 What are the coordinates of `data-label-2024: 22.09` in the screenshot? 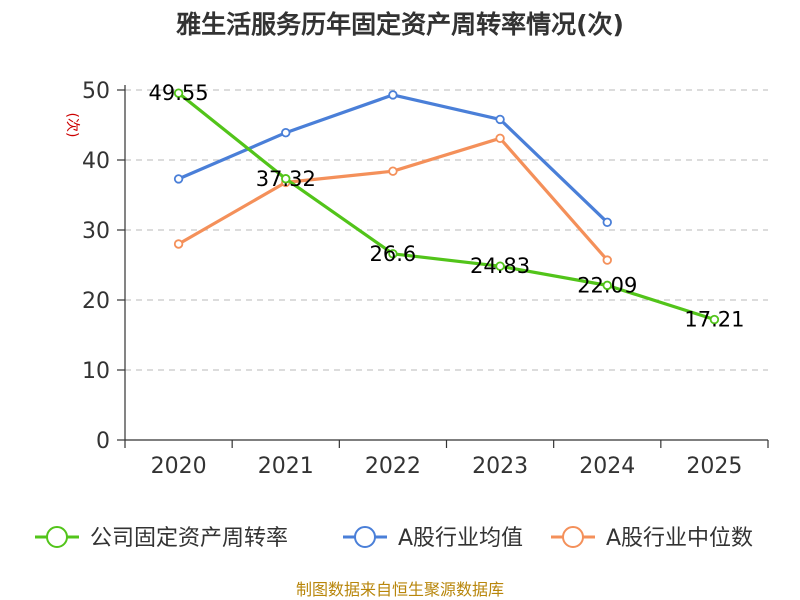 It's located at (607, 285).